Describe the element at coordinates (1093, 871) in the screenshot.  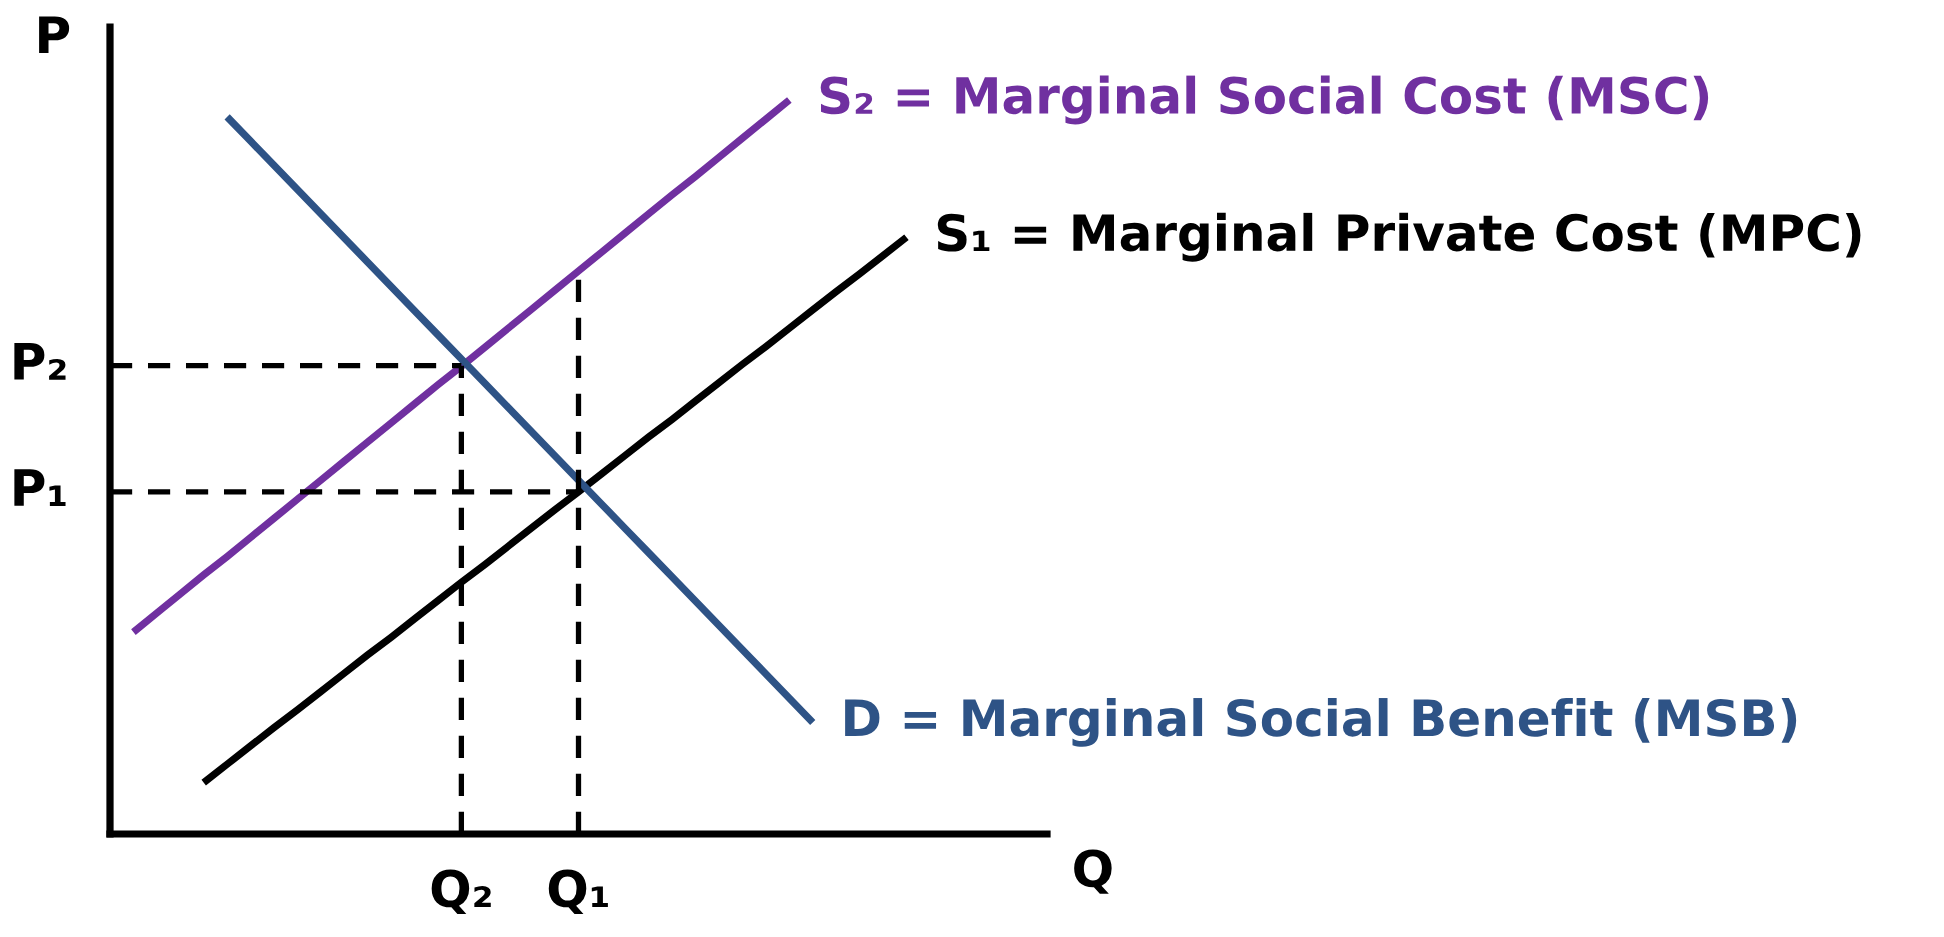
I see `x-axis-title: Q` at that location.